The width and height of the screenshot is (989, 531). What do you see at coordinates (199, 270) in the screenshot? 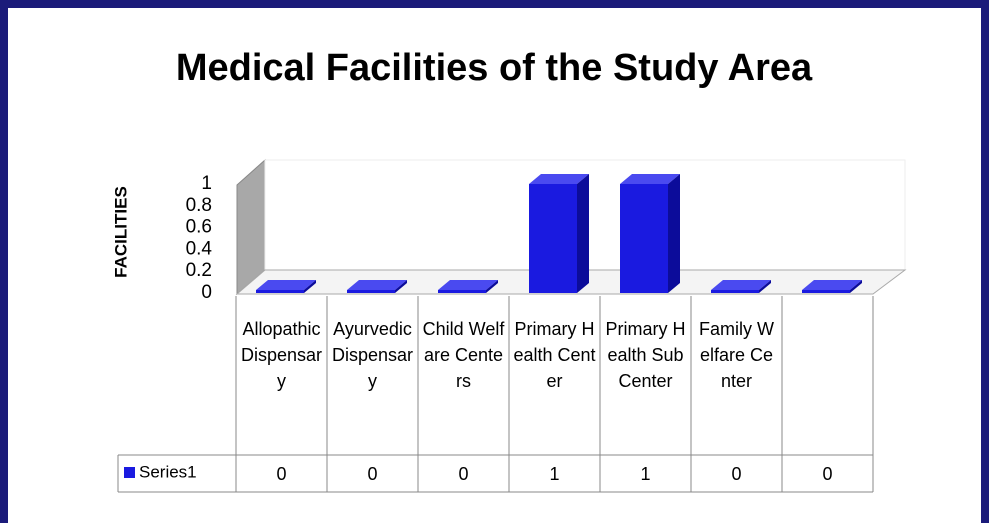
I see `y-tick-label: 0.2` at bounding box center [199, 270].